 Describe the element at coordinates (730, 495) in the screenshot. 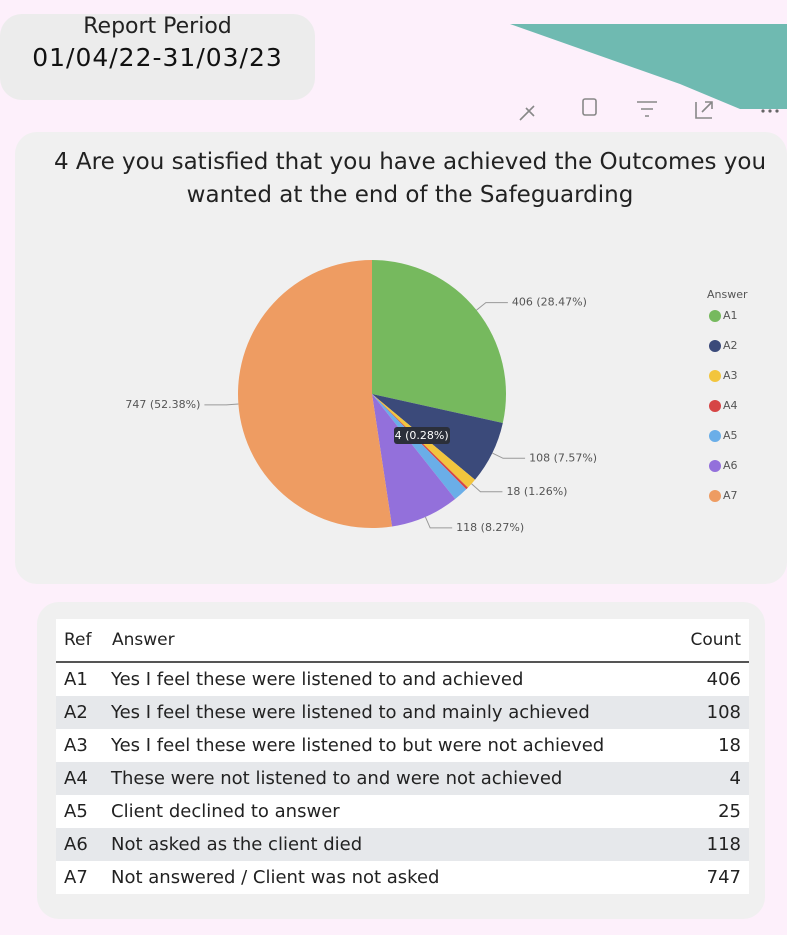

I see `legend-label: A7` at that location.